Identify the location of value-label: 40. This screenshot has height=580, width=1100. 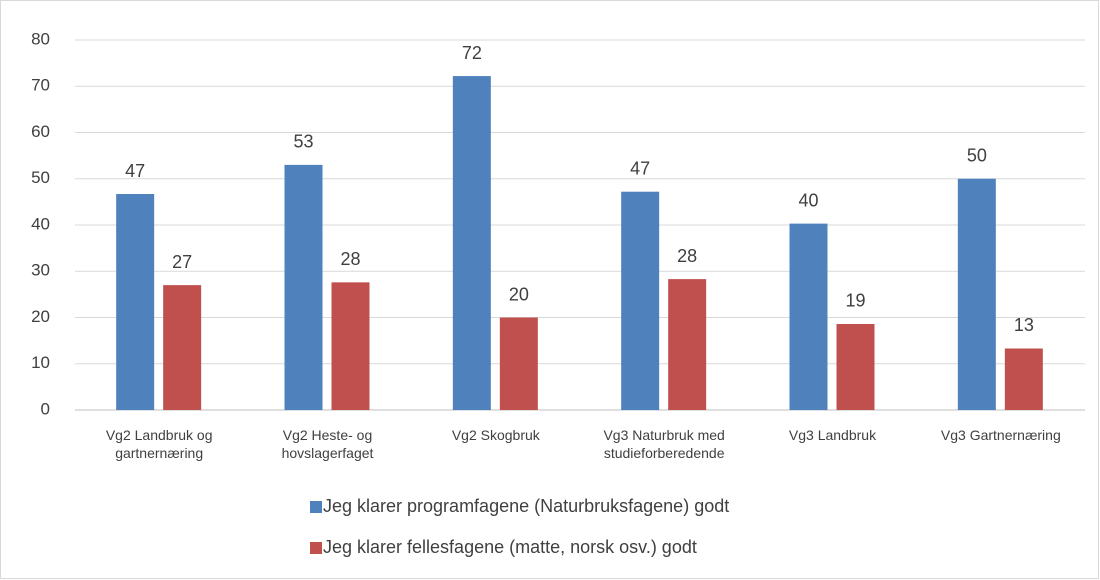
(808, 200).